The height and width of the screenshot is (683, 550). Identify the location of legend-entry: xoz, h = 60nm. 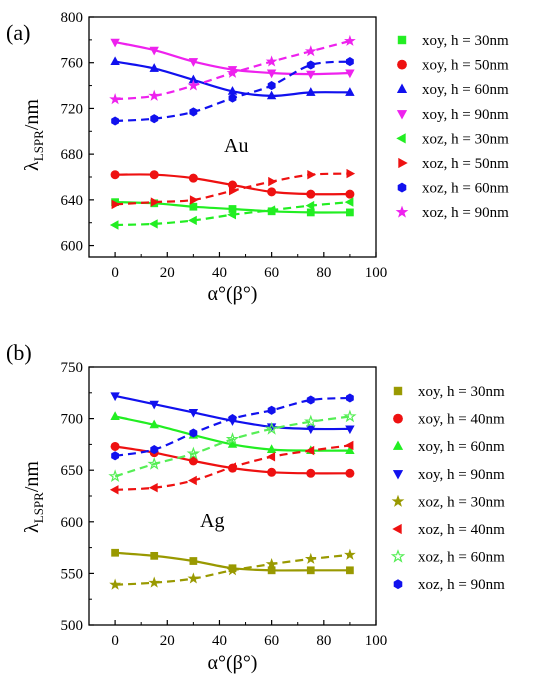
(453, 189).